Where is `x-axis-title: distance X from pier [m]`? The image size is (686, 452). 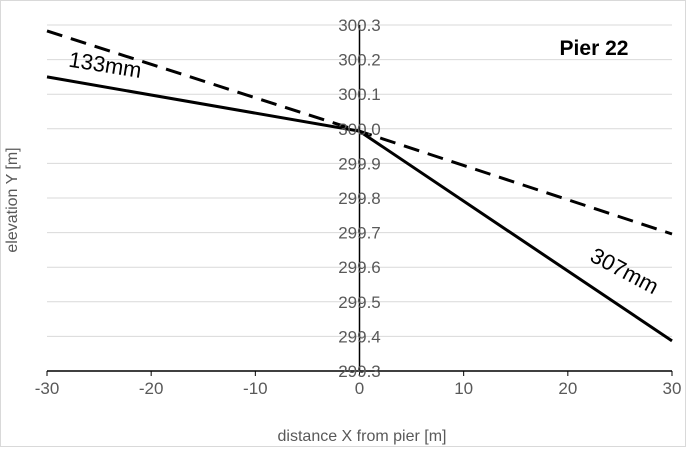 x-axis-title: distance X from pier [m] is located at coordinates (362, 436).